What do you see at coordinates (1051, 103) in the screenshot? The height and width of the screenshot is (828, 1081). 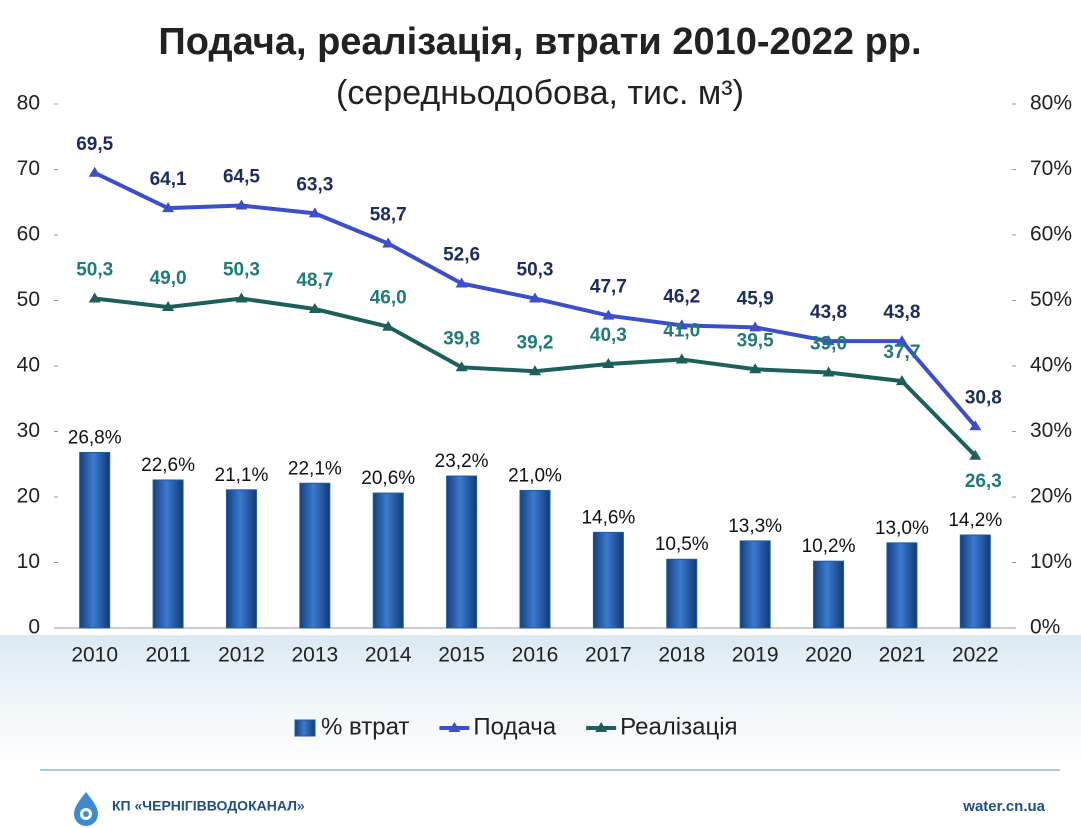 I see `y2-tick-label: 80%` at bounding box center [1051, 103].